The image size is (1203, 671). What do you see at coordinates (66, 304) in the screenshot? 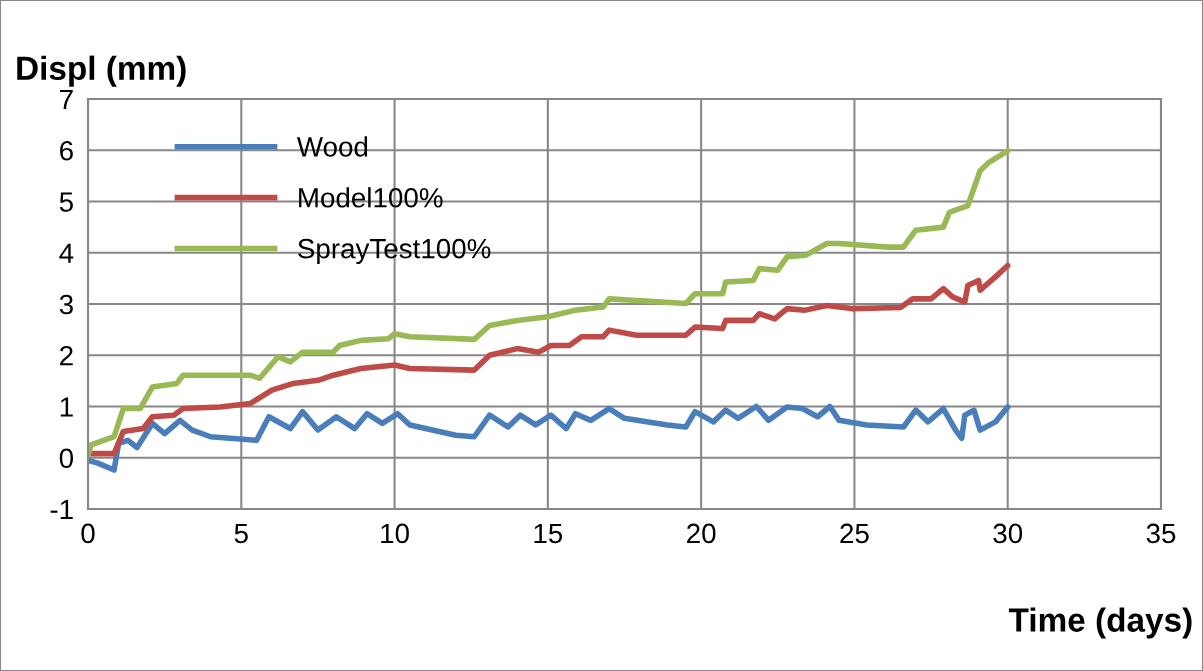
I see `y-tick-label: 3` at bounding box center [66, 304].